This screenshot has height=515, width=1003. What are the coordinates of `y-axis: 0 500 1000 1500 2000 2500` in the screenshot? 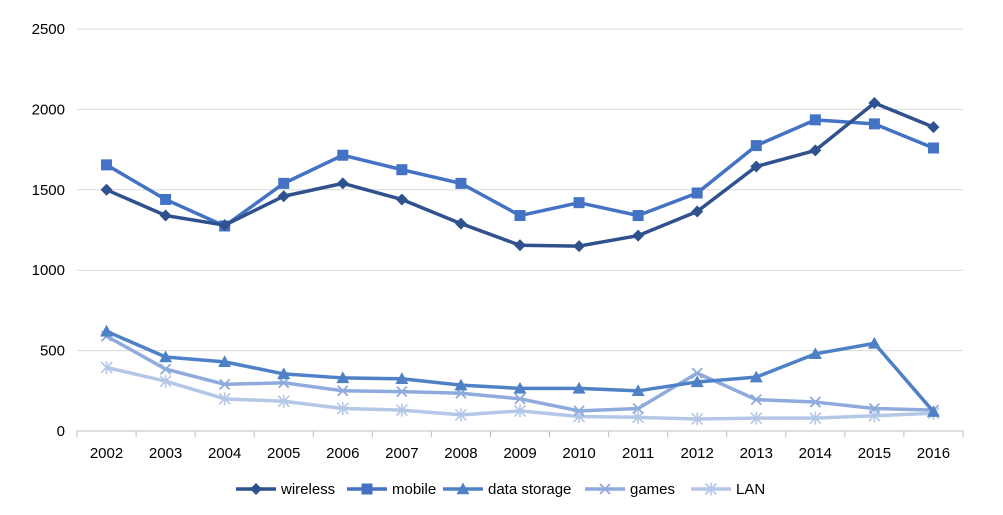 It's located at (48, 230).